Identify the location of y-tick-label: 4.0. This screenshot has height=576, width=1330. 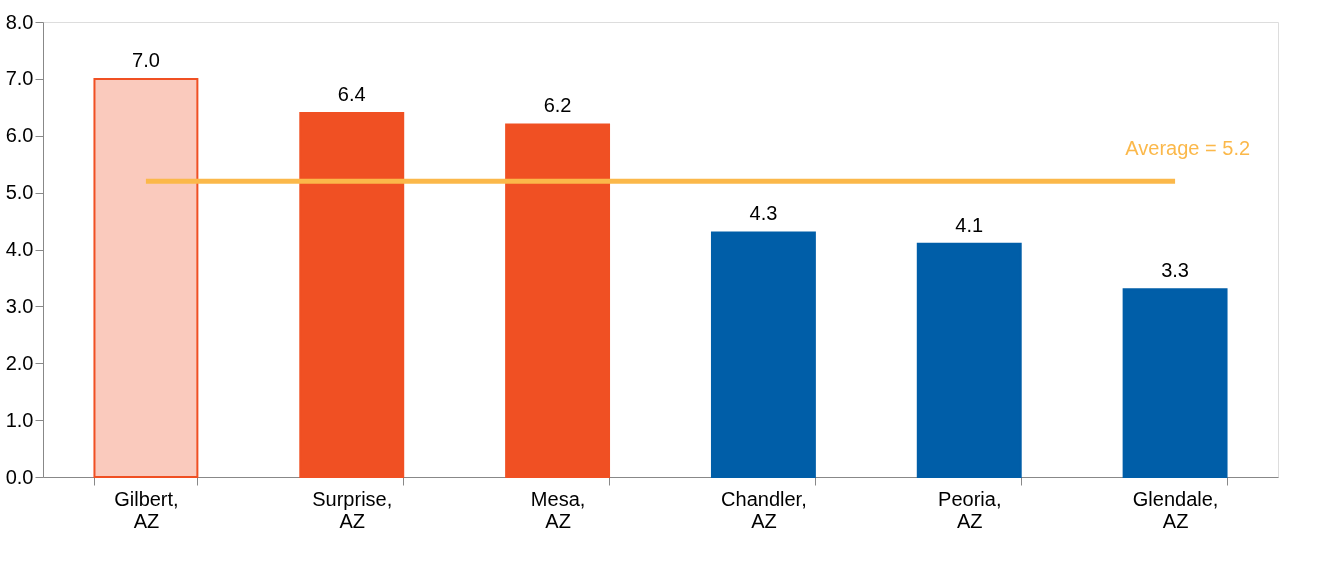
(19, 249).